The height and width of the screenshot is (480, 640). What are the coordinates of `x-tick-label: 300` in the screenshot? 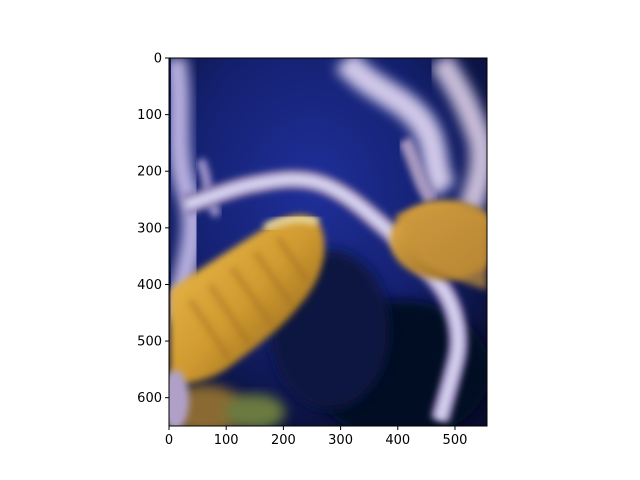 It's located at (340, 440).